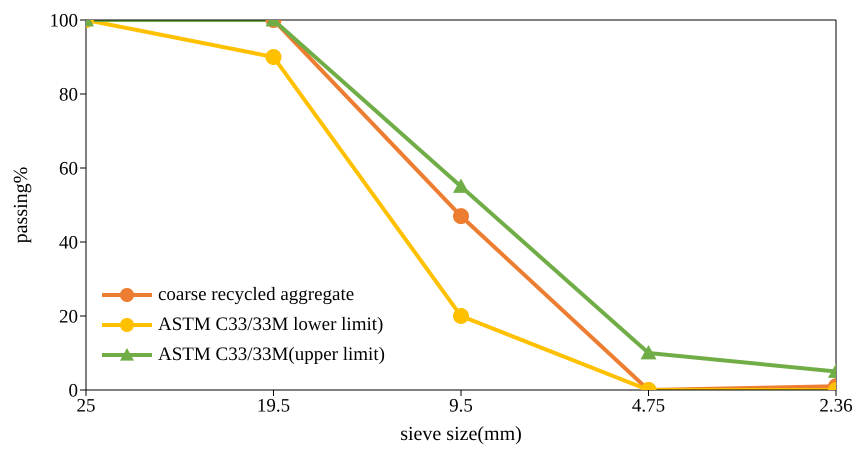  Describe the element at coordinates (256, 295) in the screenshot. I see `legend-label: coarse recycled aggregate` at that location.